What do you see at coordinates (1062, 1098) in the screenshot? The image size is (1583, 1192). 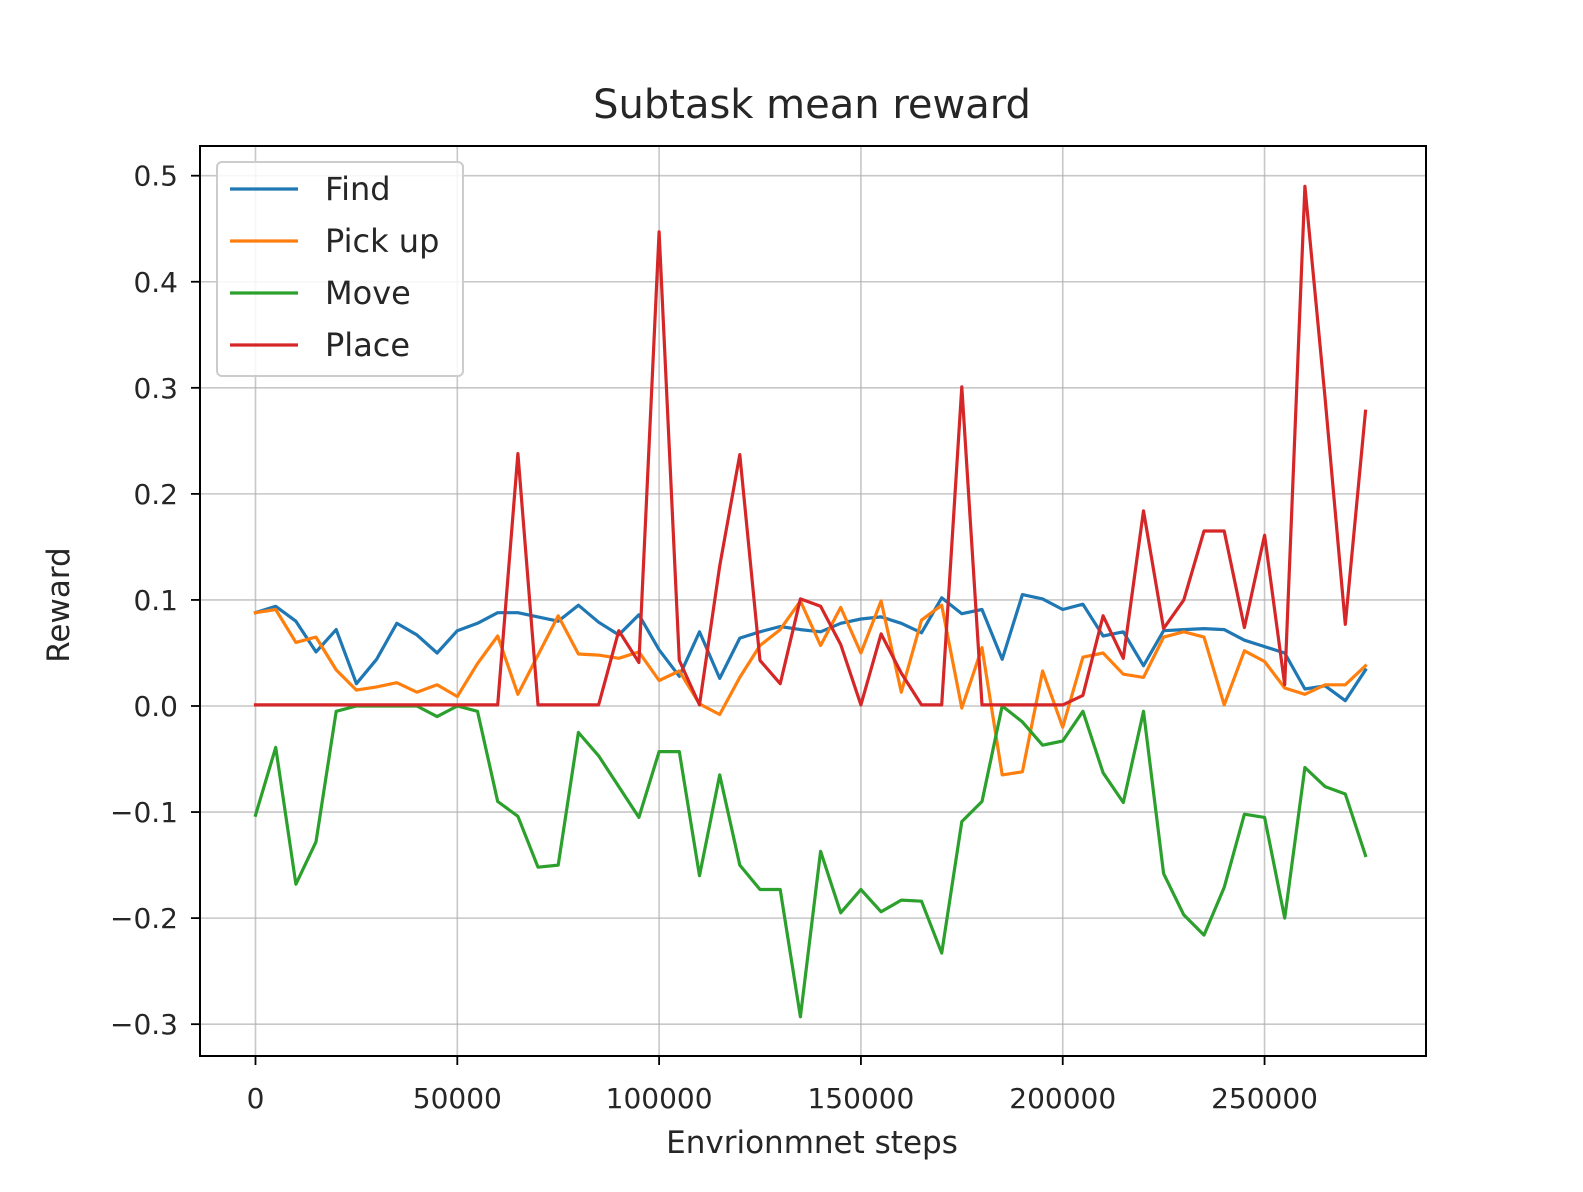 I see `x-tick-label-4: 200000` at bounding box center [1062, 1098].